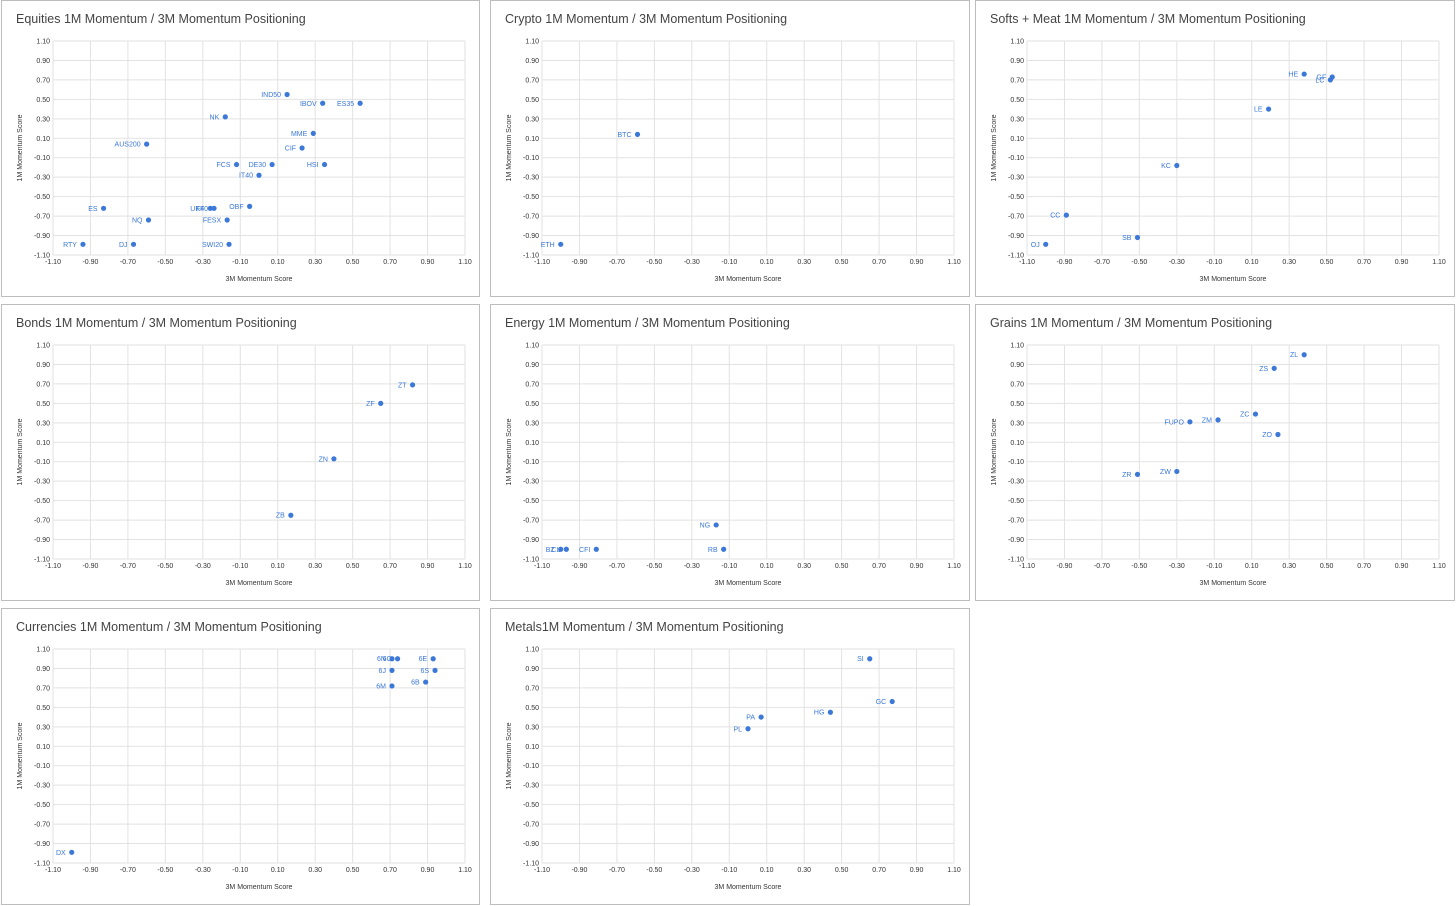 This screenshot has height=906, width=1456. I want to click on data-label-it40: IT40, so click(246, 176).